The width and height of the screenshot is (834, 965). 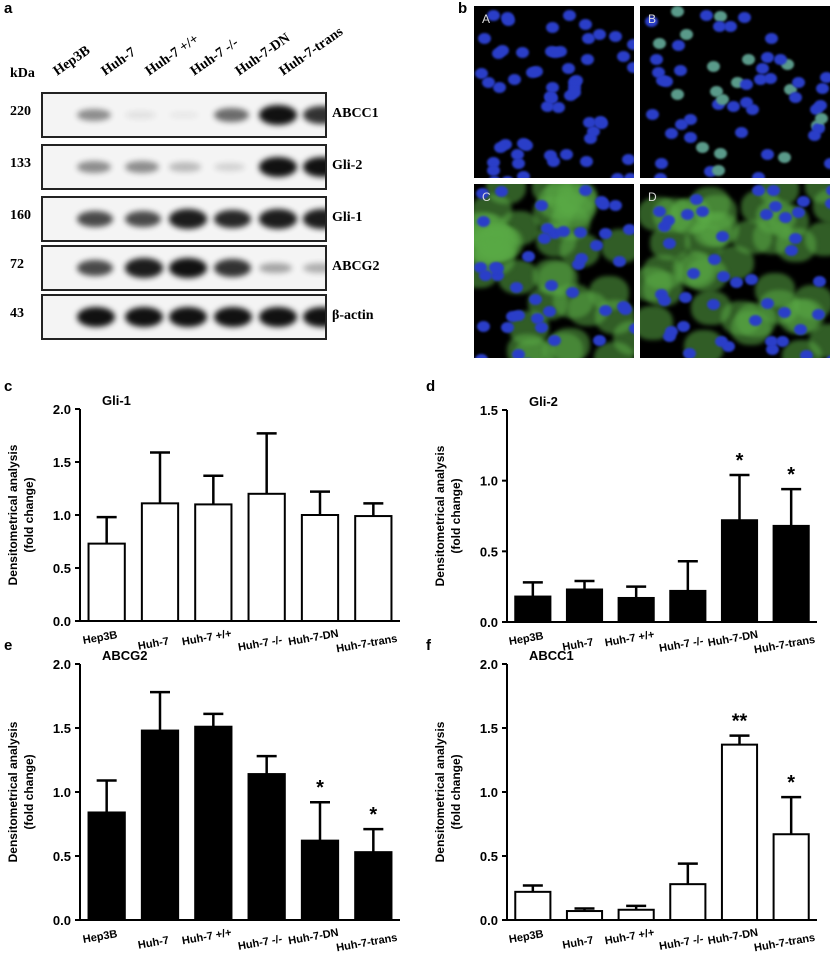 What do you see at coordinates (486, 197) in the screenshot?
I see `micrograph-label: C` at bounding box center [486, 197].